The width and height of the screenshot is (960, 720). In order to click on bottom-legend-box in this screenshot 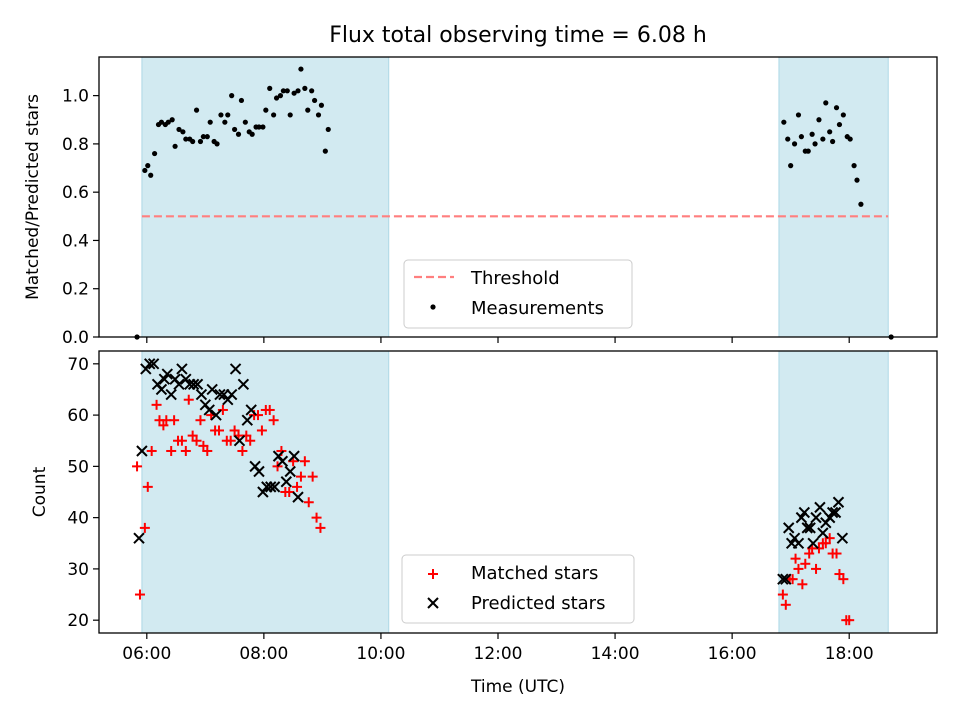, I will do `click(518, 589)`.